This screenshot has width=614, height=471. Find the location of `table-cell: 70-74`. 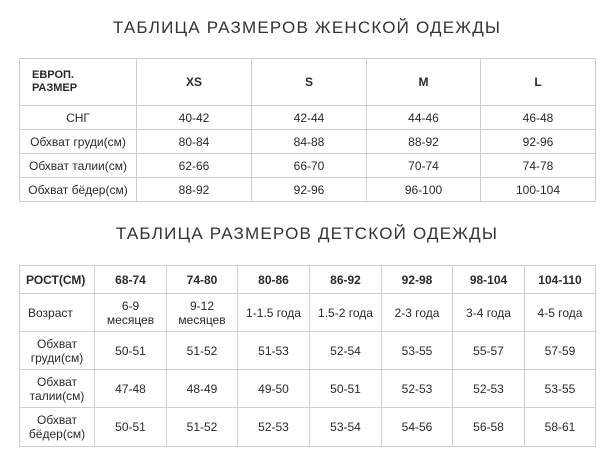

table-cell: 70-74 is located at coordinates (423, 165).